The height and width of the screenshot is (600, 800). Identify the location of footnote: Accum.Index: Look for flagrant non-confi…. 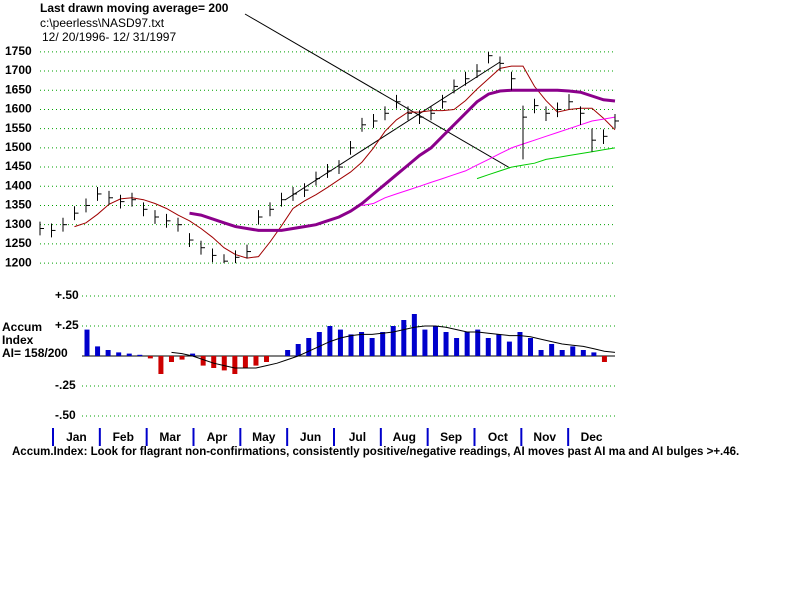
(375, 452).